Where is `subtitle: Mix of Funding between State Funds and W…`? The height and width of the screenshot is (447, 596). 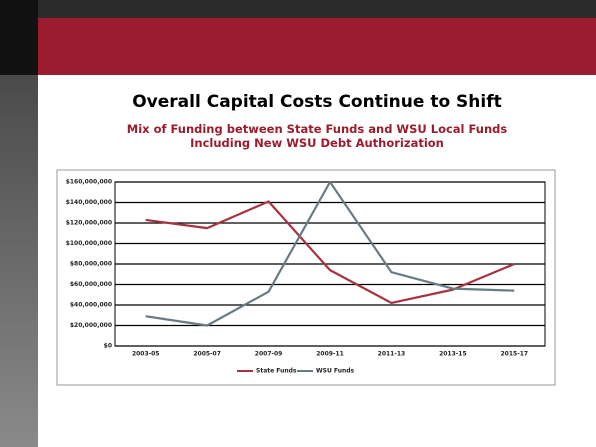 subtitle: Mix of Funding between State Funds and W… is located at coordinates (317, 129).